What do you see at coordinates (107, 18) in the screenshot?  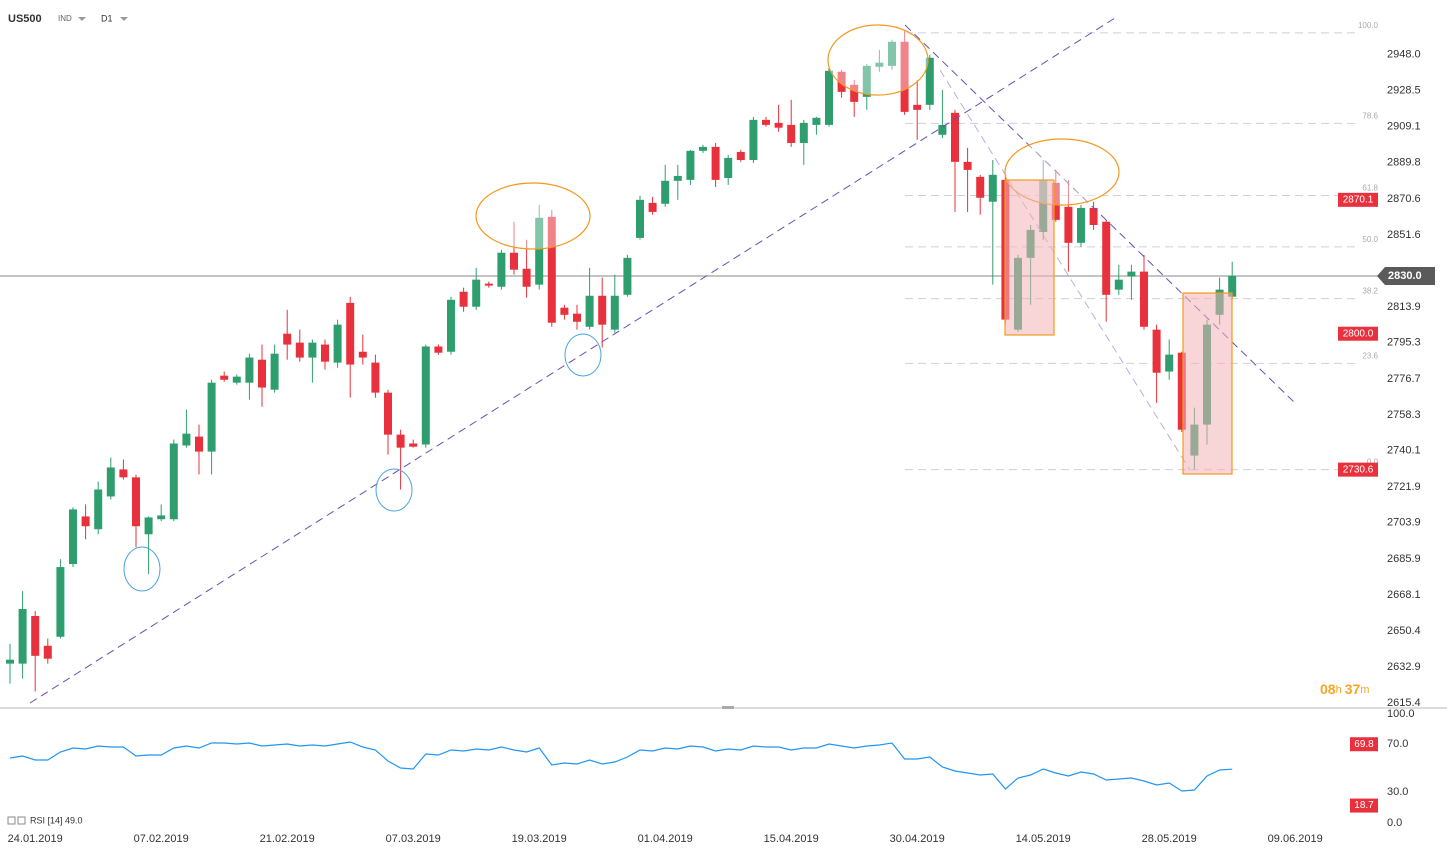 I see `timeframe: D1` at bounding box center [107, 18].